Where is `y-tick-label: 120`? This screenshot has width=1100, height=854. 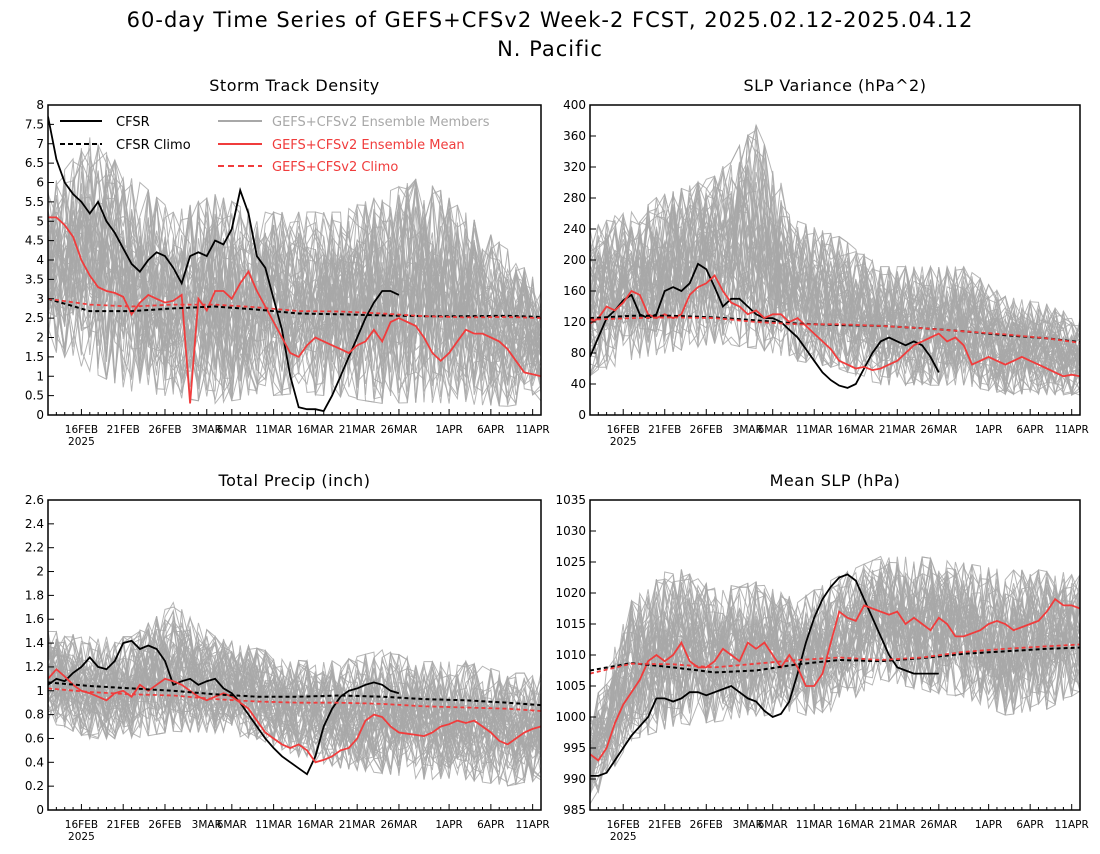 y-tick-label: 120 is located at coordinates (574, 322).